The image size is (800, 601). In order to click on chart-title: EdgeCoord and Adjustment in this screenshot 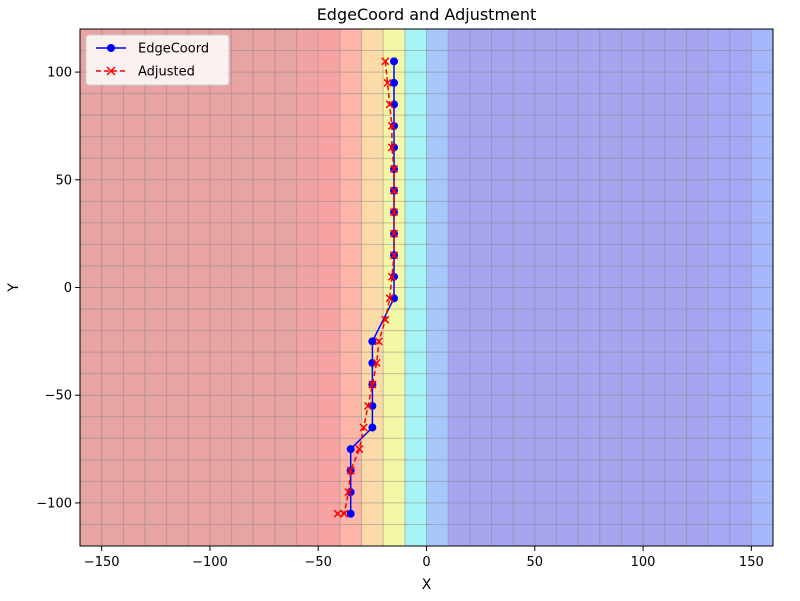, I will do `click(427, 14)`.